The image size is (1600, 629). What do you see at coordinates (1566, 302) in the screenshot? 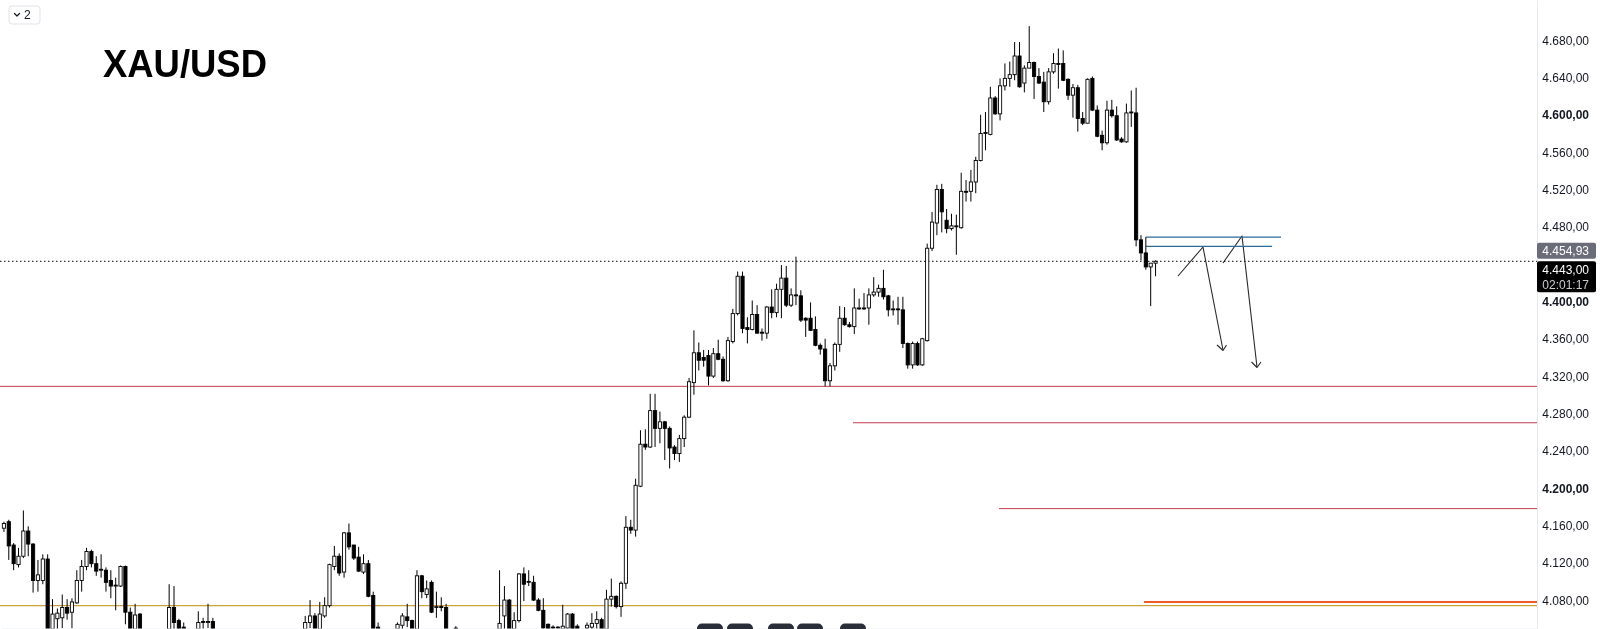
I see `y-tick-label: 4.400,00` at bounding box center [1566, 302].